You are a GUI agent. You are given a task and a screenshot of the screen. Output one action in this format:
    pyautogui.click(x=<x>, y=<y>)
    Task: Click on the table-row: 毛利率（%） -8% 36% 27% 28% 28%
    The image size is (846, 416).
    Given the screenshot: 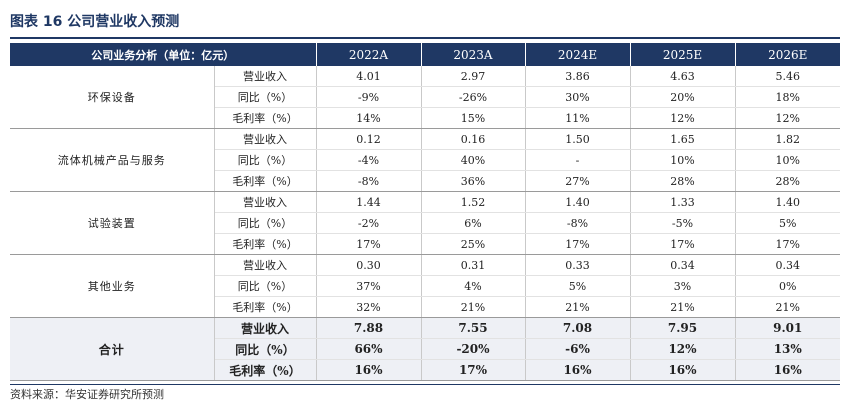 What is the action you would take?
    pyautogui.click(x=425, y=181)
    